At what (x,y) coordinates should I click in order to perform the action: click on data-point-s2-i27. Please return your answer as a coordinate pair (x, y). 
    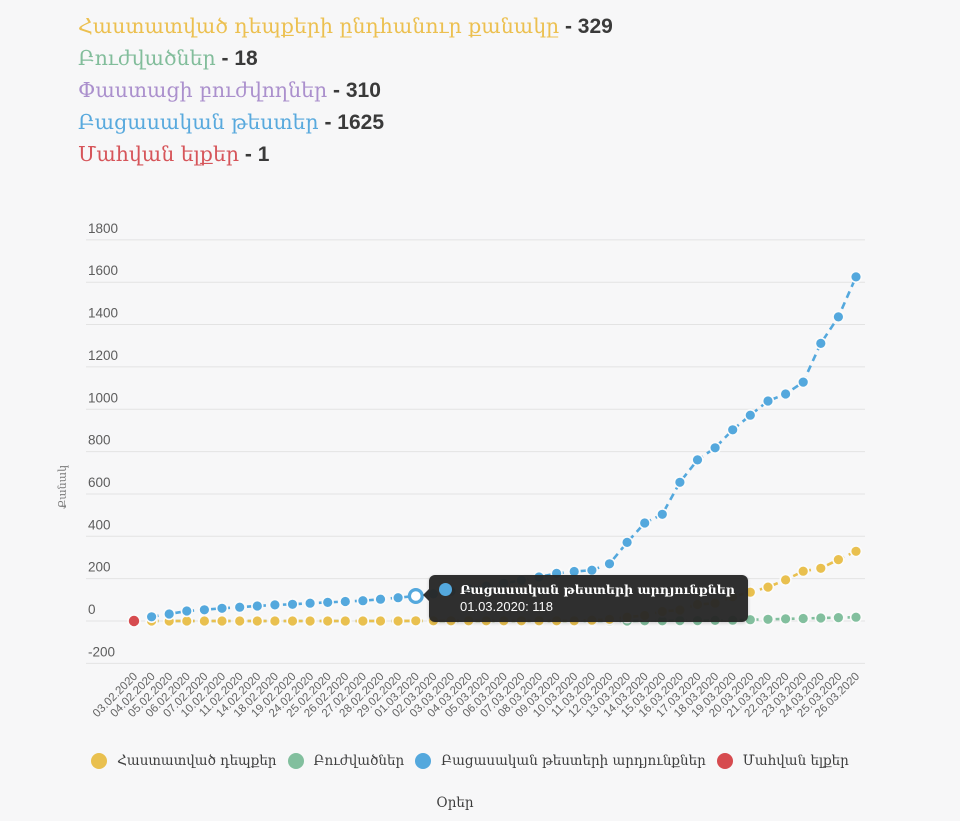
    Looking at the image, I should click on (609, 563).